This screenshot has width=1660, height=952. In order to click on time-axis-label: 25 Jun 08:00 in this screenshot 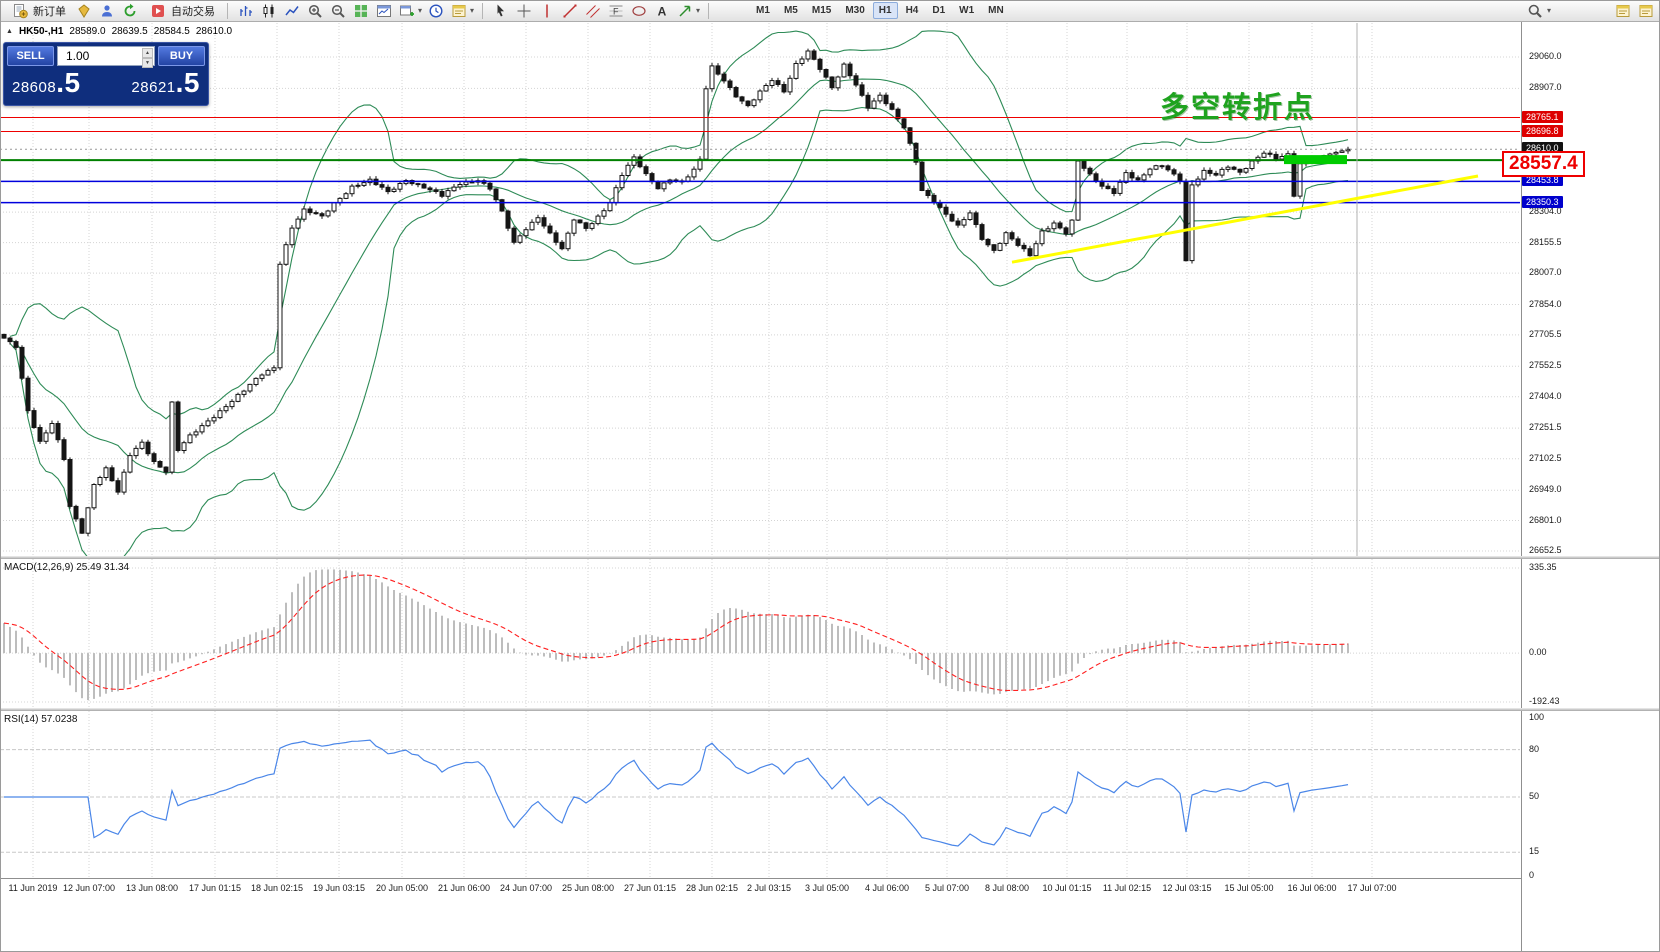, I will do `click(588, 888)`.